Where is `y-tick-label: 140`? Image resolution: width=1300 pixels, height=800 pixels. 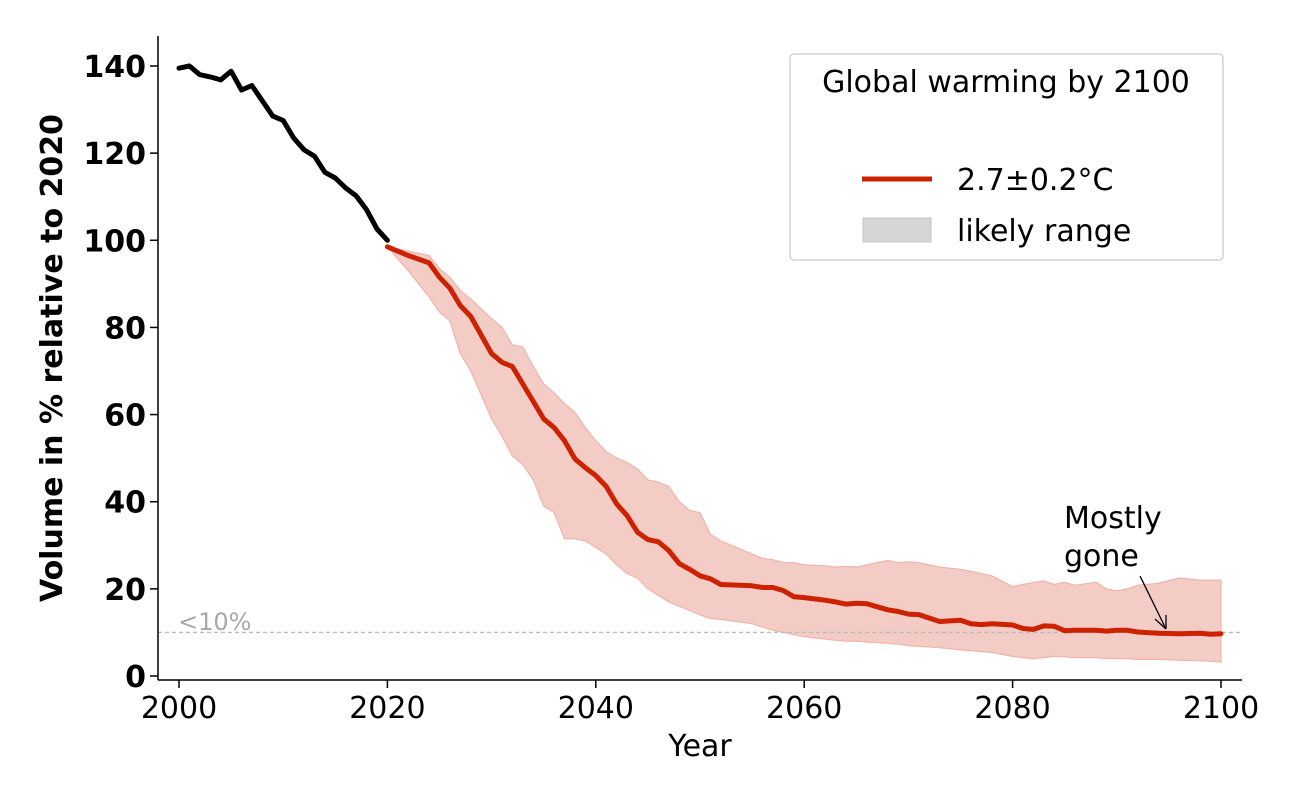
y-tick-label: 140 is located at coordinates (114, 67).